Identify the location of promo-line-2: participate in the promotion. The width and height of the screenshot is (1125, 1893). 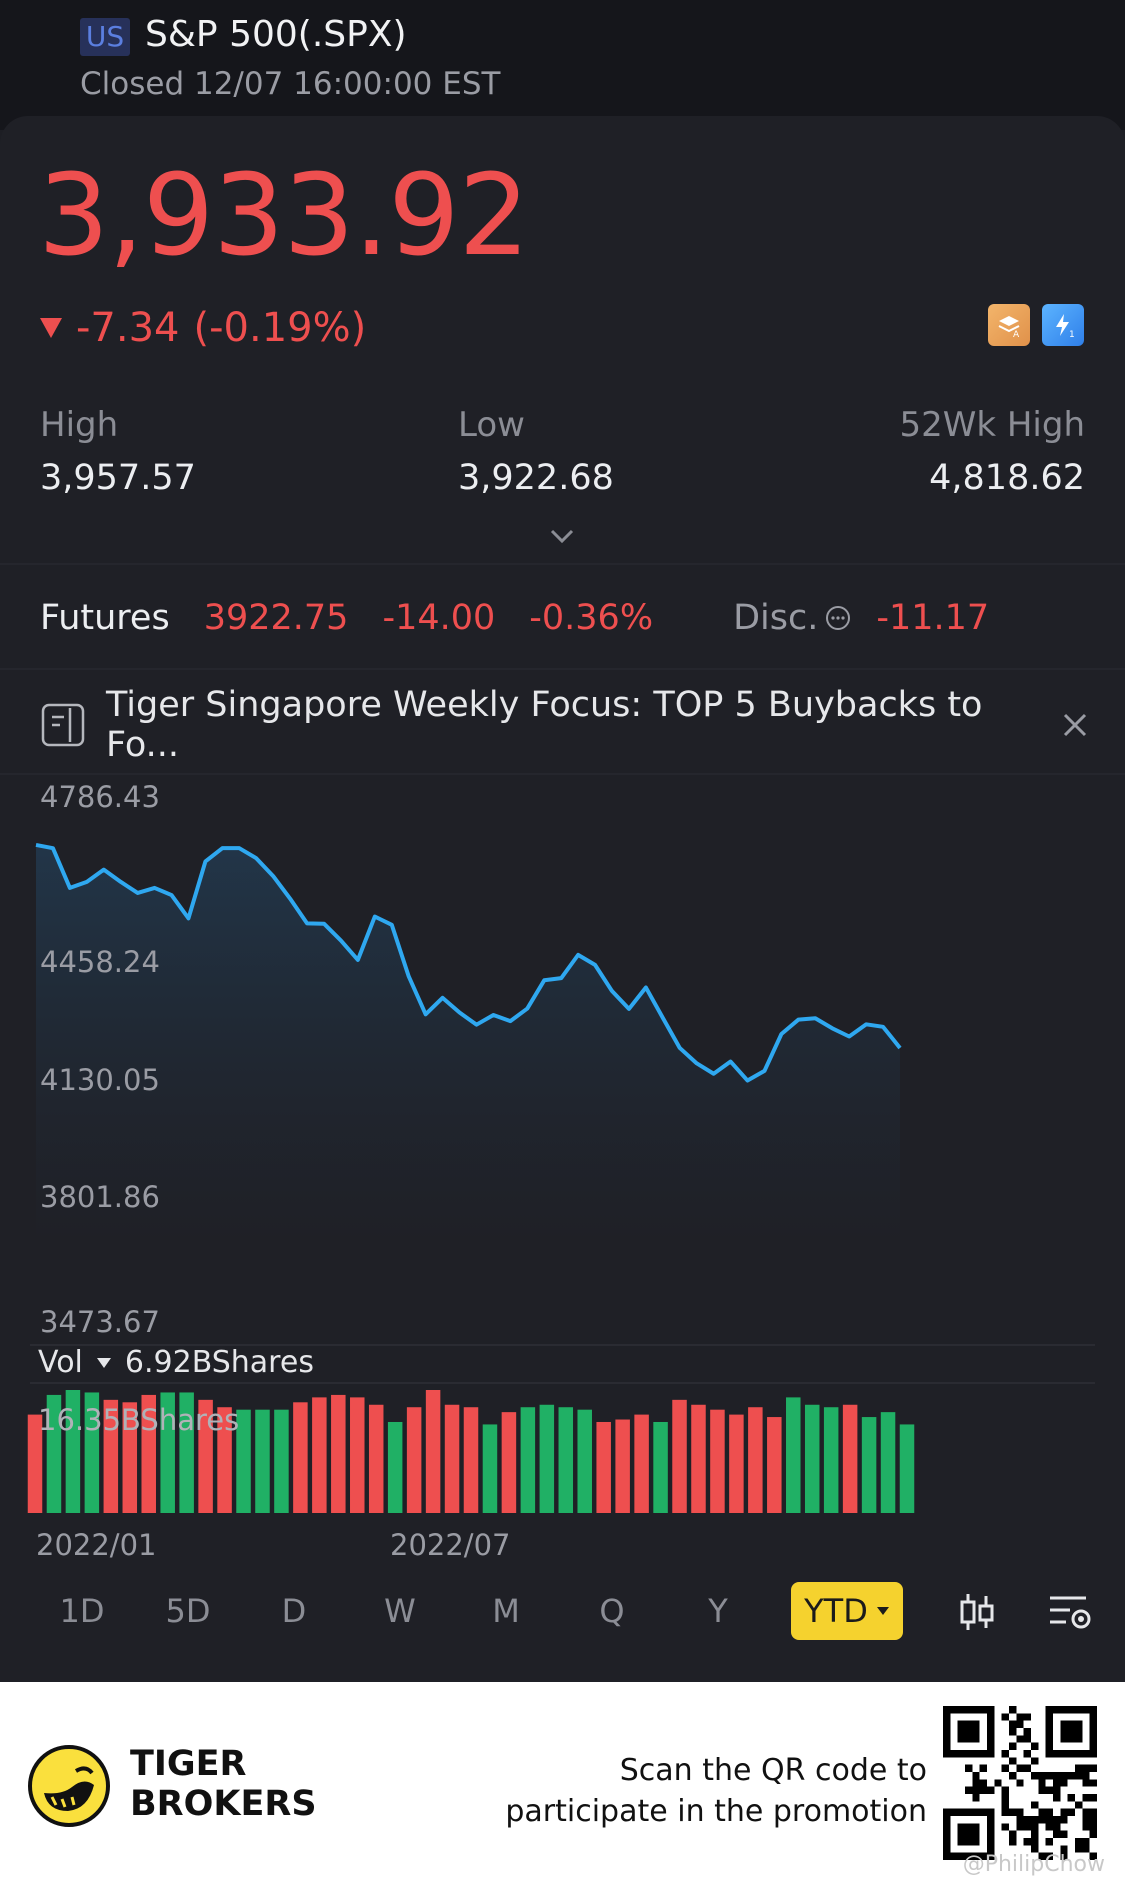
(716, 1811).